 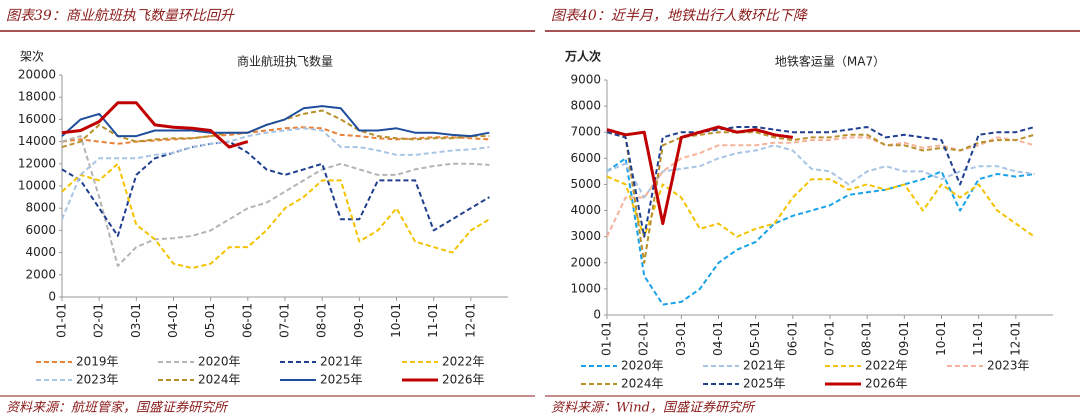 I want to click on figure-title: 图表40：近半月，地铁出行人数环比下降, so click(x=680, y=16).